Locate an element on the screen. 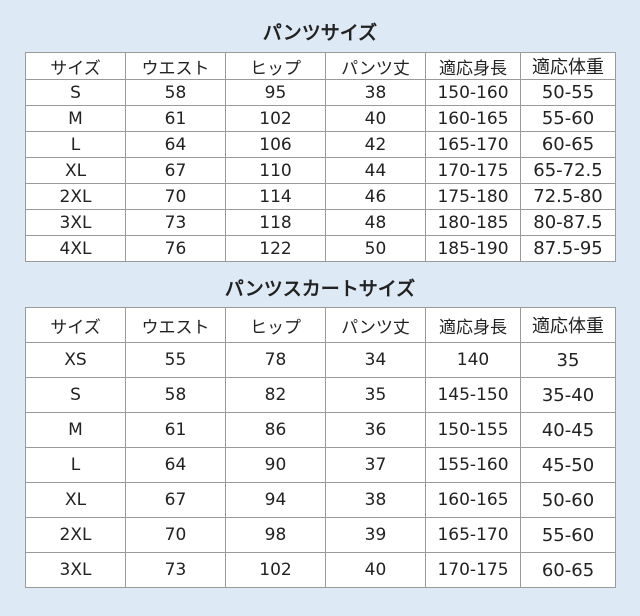  cell: 110 is located at coordinates (275, 170).